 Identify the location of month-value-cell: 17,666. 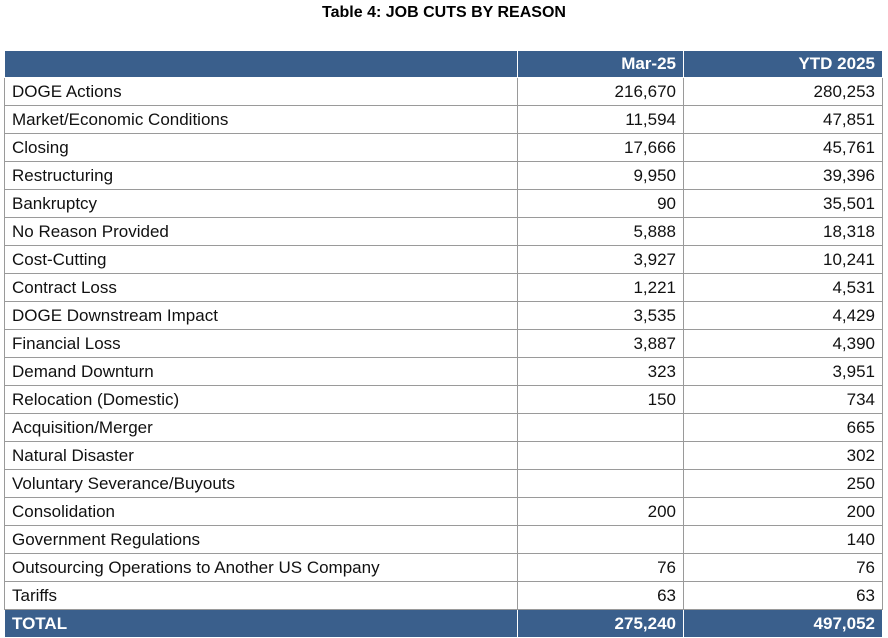
(600, 147).